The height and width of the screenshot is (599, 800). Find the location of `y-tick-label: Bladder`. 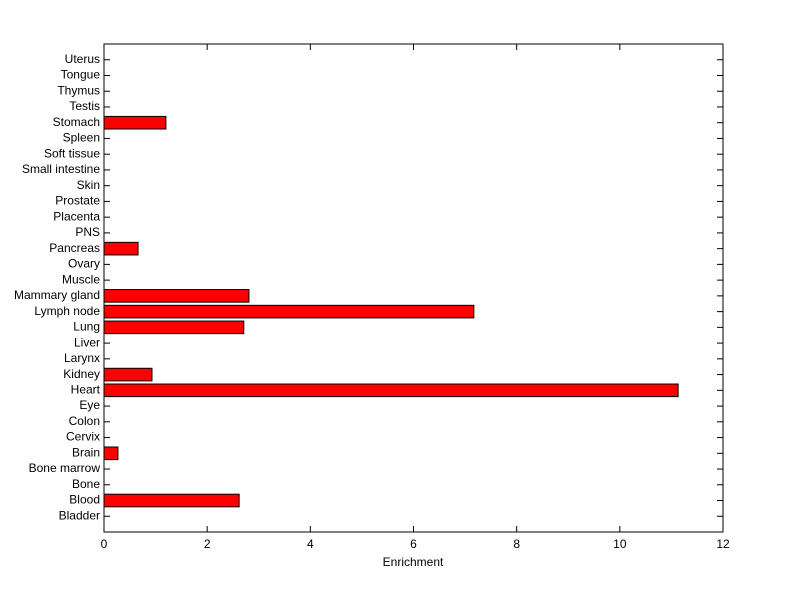

y-tick-label: Bladder is located at coordinates (79, 515).